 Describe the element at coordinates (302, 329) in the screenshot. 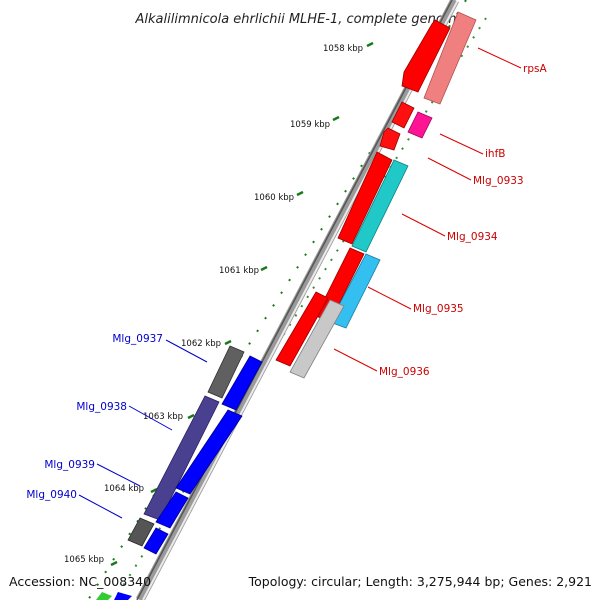

I see `gene-Mlg_0936-red` at that location.